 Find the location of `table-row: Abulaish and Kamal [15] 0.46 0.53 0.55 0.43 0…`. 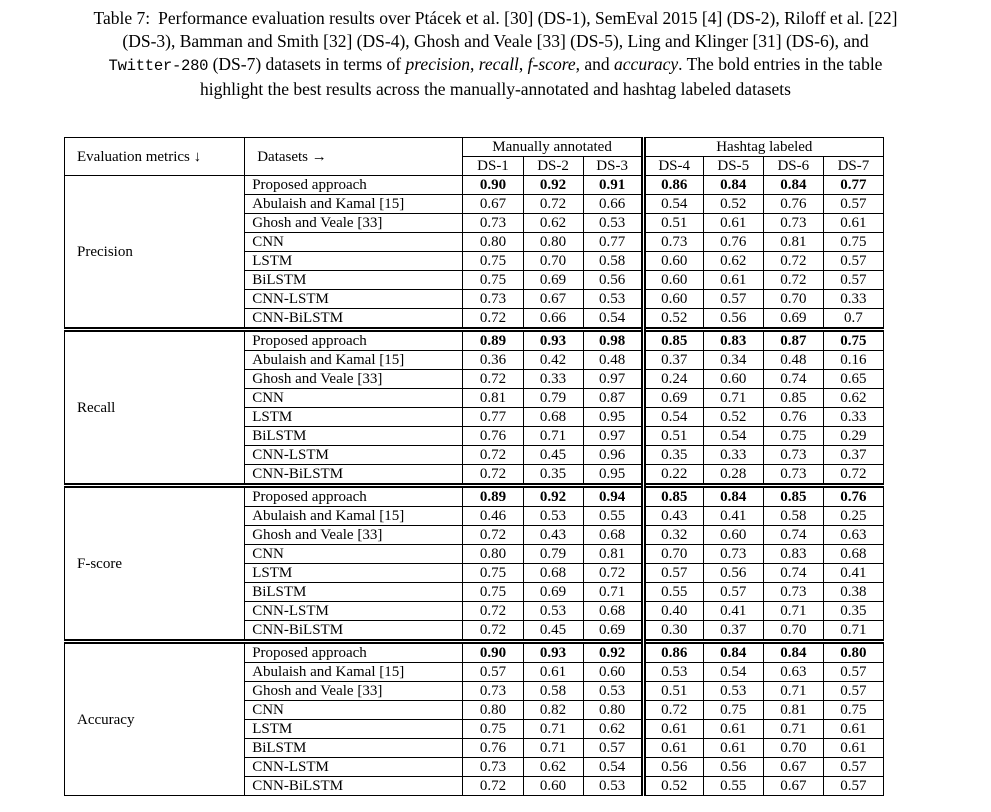

table-row: Abulaish and Kamal [15] 0.46 0.53 0.55 0.43 0… is located at coordinates (475, 516).